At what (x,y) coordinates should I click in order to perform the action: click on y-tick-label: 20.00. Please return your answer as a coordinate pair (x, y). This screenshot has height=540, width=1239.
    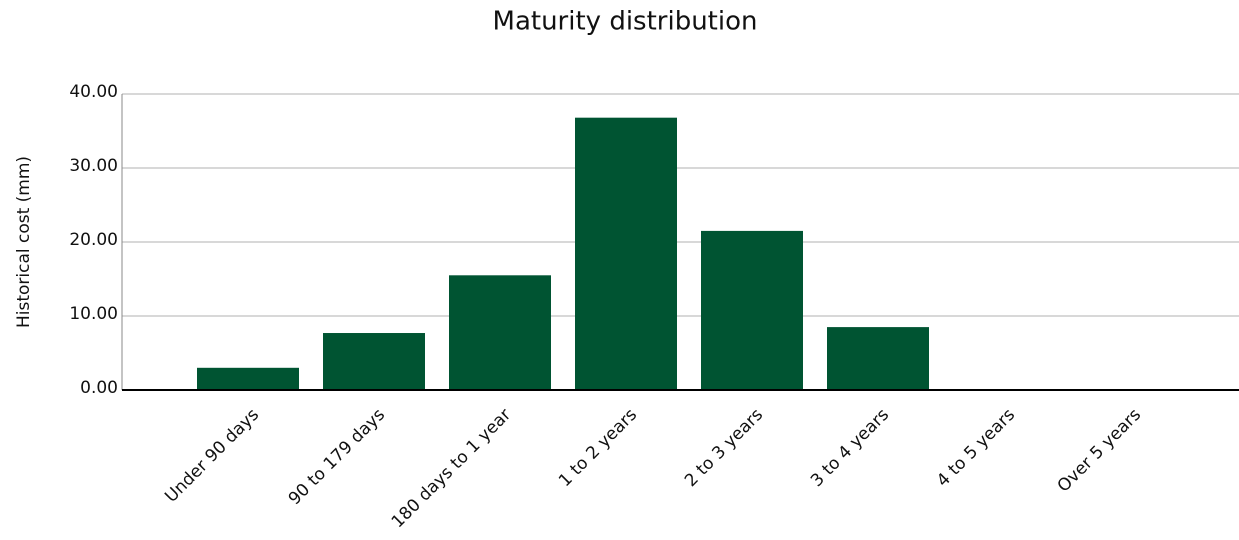
    Looking at the image, I should click on (93, 240).